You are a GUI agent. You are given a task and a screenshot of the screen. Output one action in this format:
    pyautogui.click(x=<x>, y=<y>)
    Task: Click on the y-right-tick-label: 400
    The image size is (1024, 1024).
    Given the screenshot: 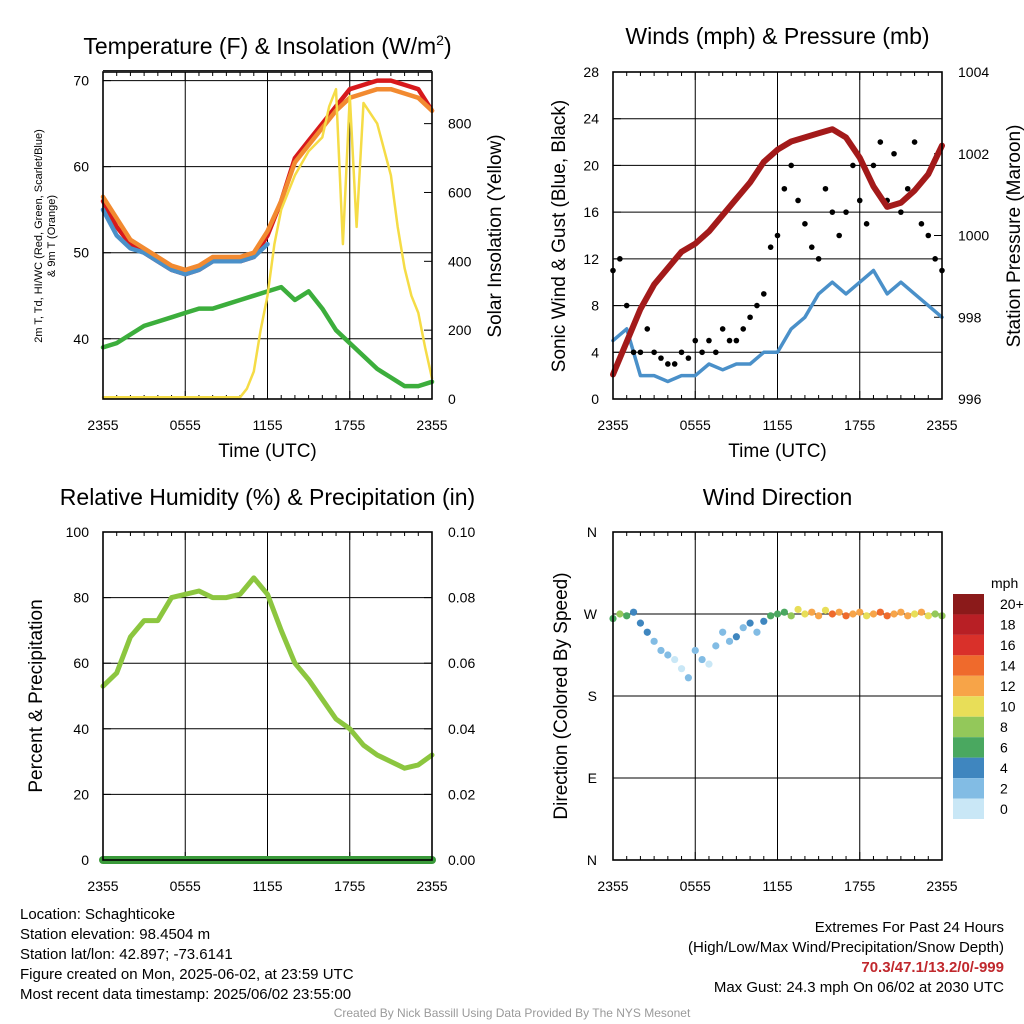 What is the action you would take?
    pyautogui.click(x=460, y=261)
    